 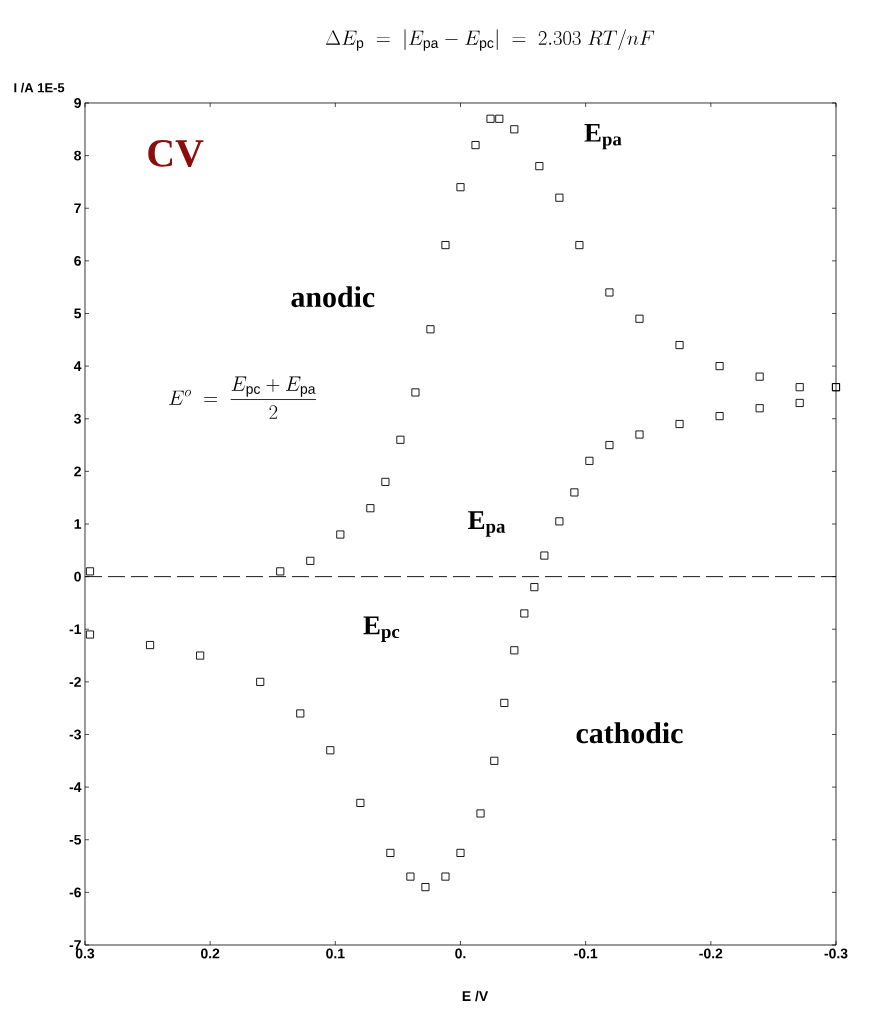 I want to click on annotation: E$_{pc}$, so click(x=381, y=629).